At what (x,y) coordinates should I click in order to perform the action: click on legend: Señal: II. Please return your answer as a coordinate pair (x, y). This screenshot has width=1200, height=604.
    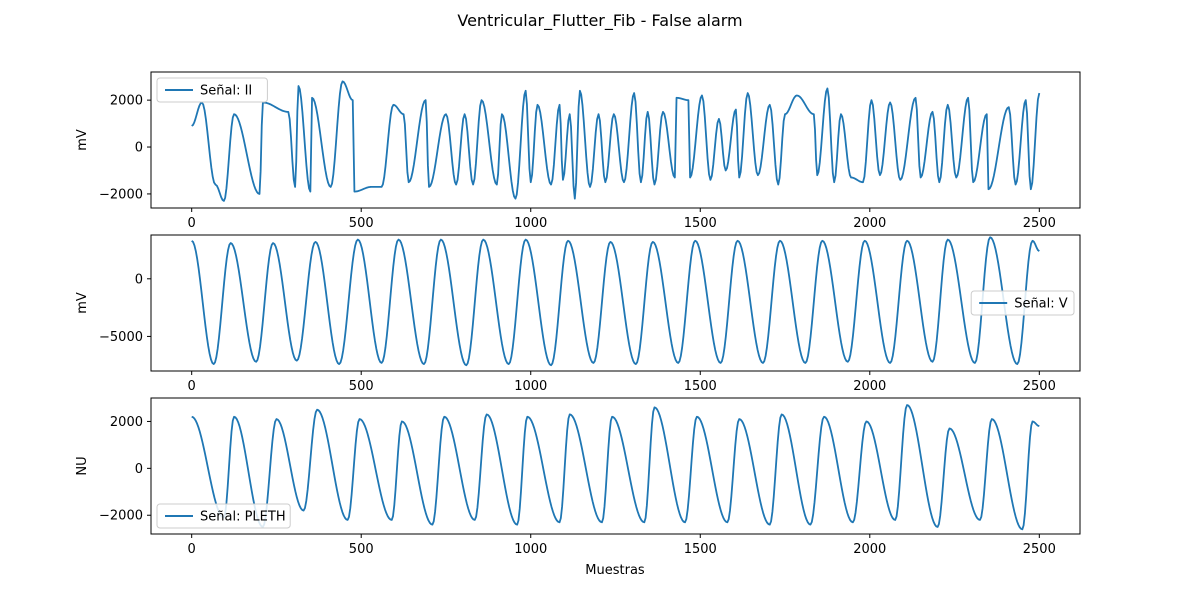
    Looking at the image, I should click on (212, 90).